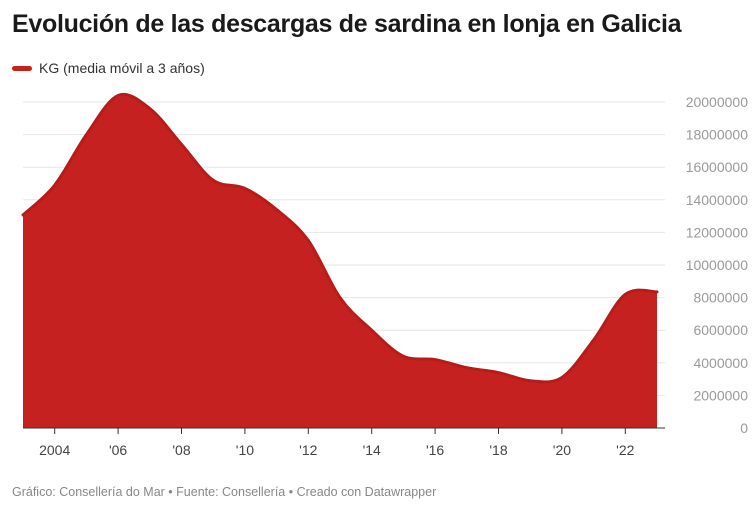  Describe the element at coordinates (720, 298) in the screenshot. I see `y-tick-label: 8000000` at that location.